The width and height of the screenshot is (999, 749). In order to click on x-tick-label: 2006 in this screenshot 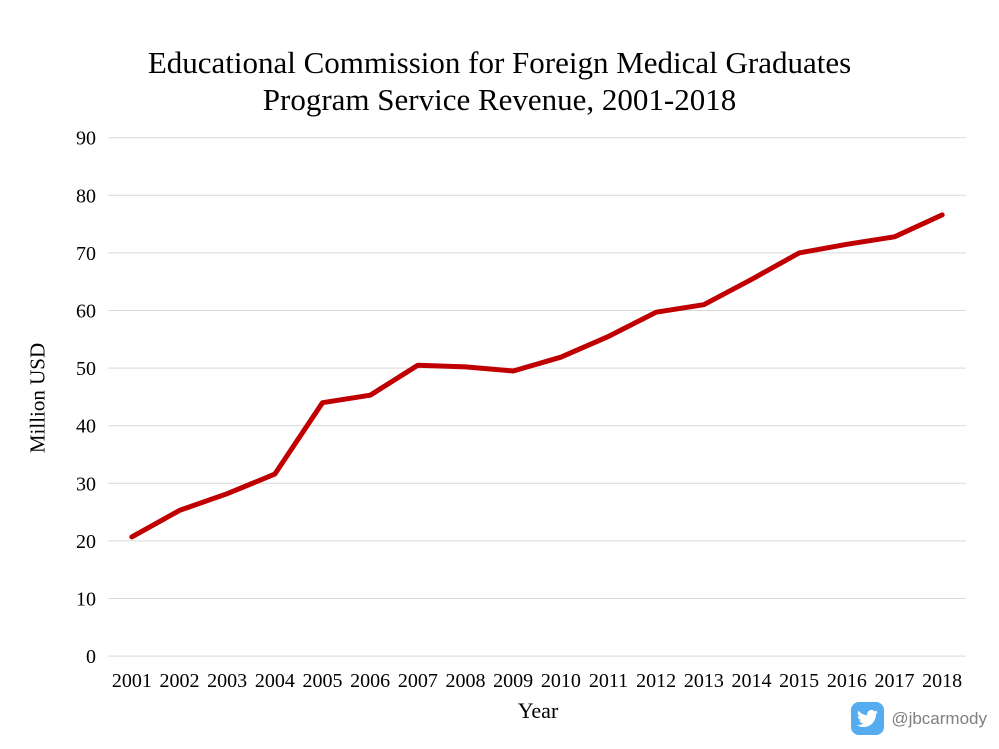, I will do `click(370, 681)`.